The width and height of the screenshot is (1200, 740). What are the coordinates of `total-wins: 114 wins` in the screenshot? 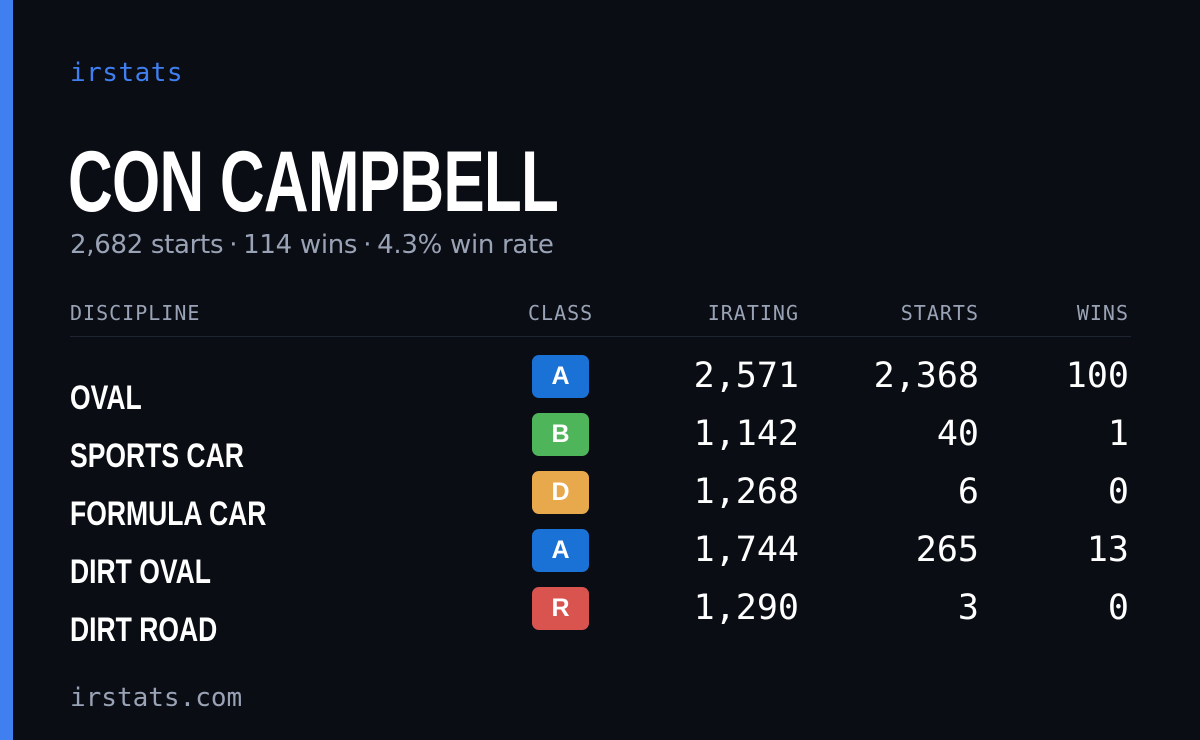 It's located at (300, 245).